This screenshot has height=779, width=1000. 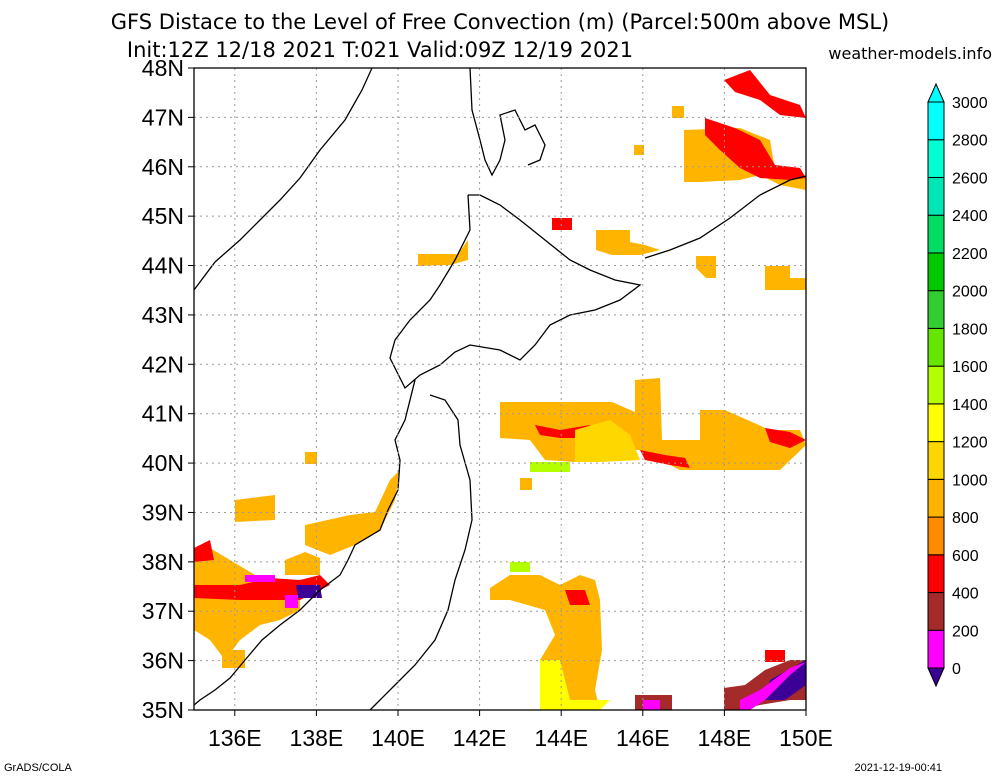 I want to click on lat-label: 44N, so click(x=163, y=266).